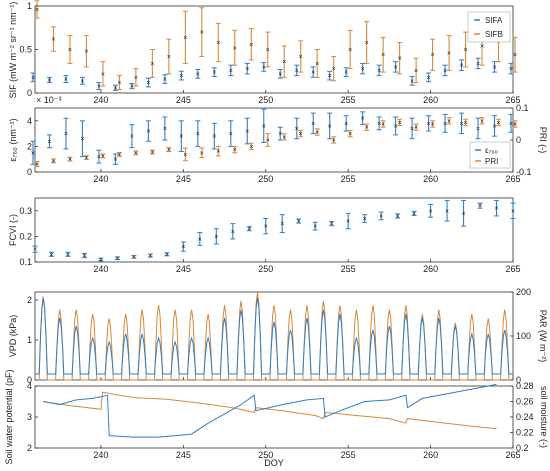  What do you see at coordinates (430, 269) in the screenshot?
I see `x-tick-label: 260` at bounding box center [430, 269].